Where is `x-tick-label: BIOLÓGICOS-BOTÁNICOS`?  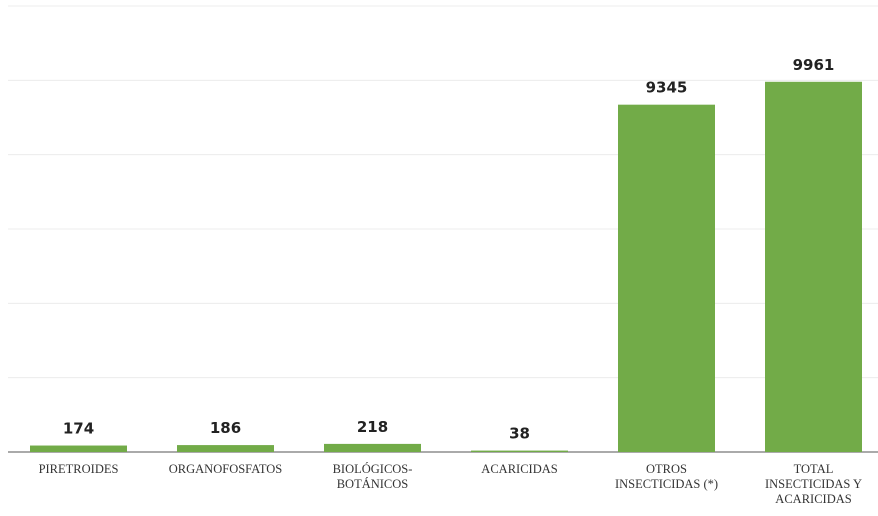
x-tick-label: BIOLÓGICOS-BOTÁNICOS is located at coordinates (372, 476).